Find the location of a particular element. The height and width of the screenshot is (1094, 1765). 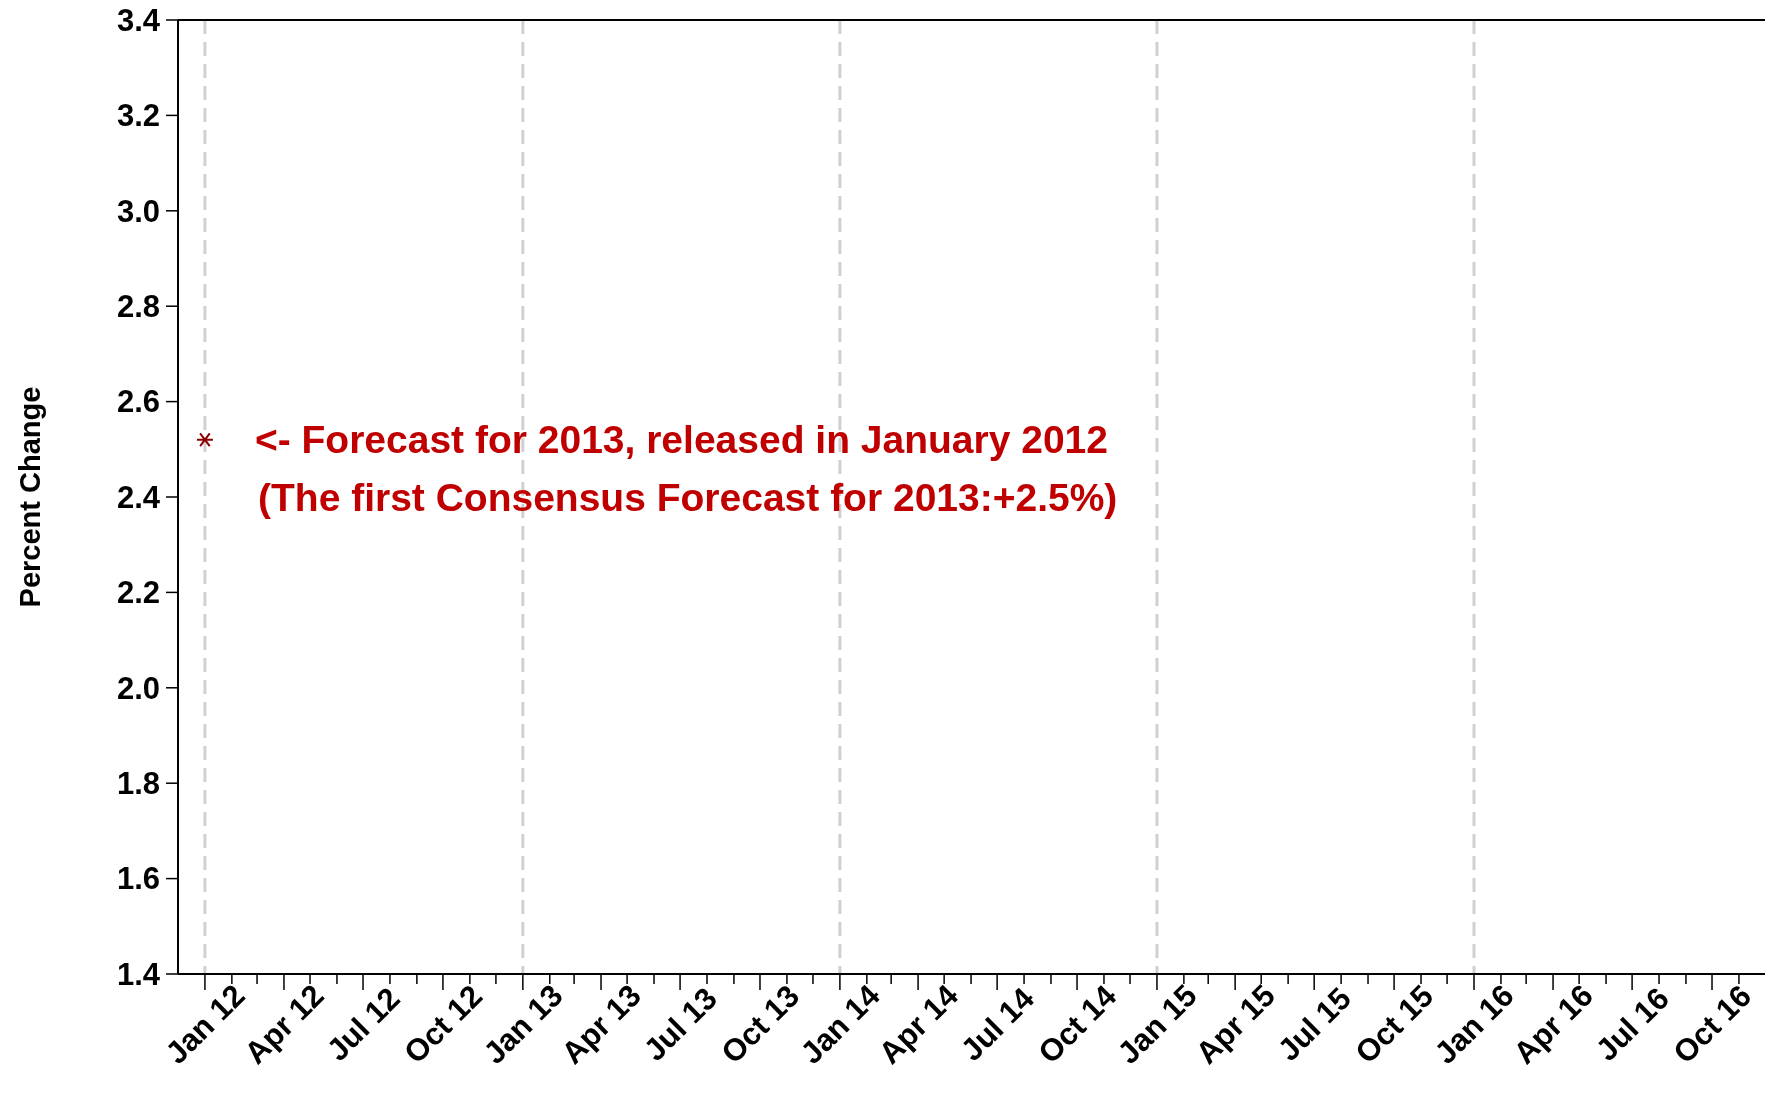

y-tick-label: 3.4 is located at coordinates (138, 20).